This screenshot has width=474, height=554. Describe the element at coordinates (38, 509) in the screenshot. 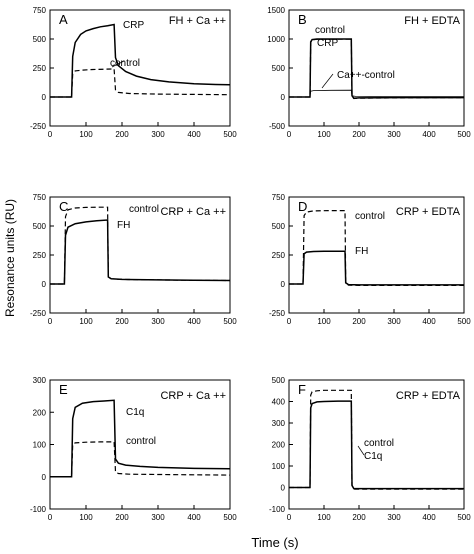

I see `y-tick-label: -100` at that location.